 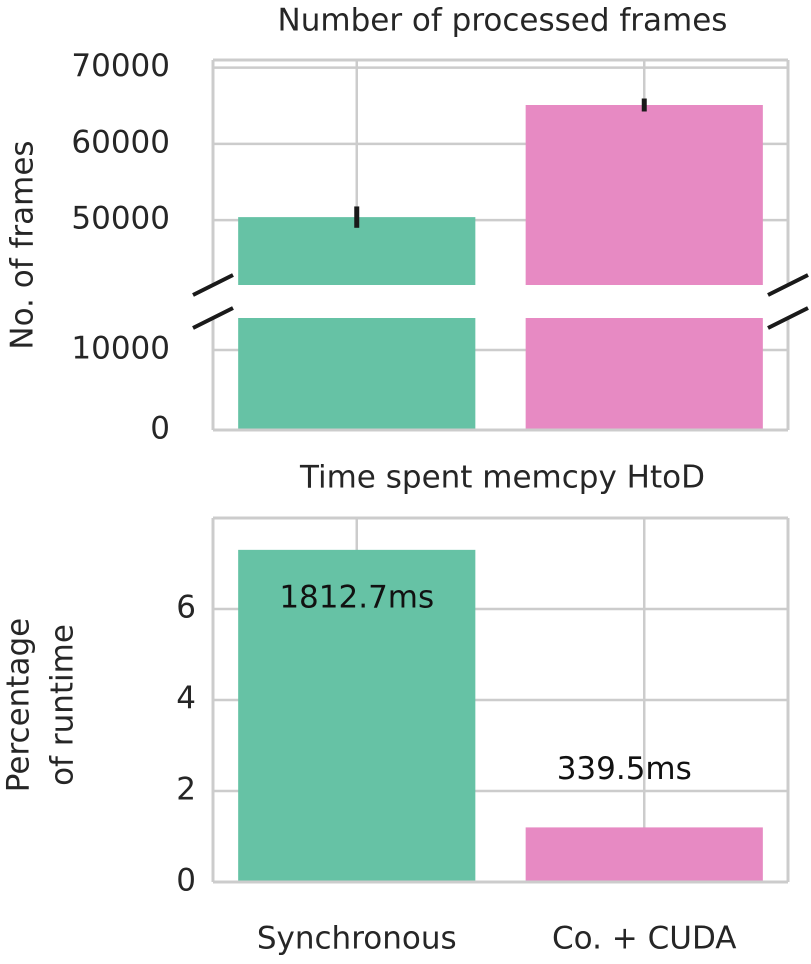 I want to click on y-tick-label: 2, so click(x=186, y=790).